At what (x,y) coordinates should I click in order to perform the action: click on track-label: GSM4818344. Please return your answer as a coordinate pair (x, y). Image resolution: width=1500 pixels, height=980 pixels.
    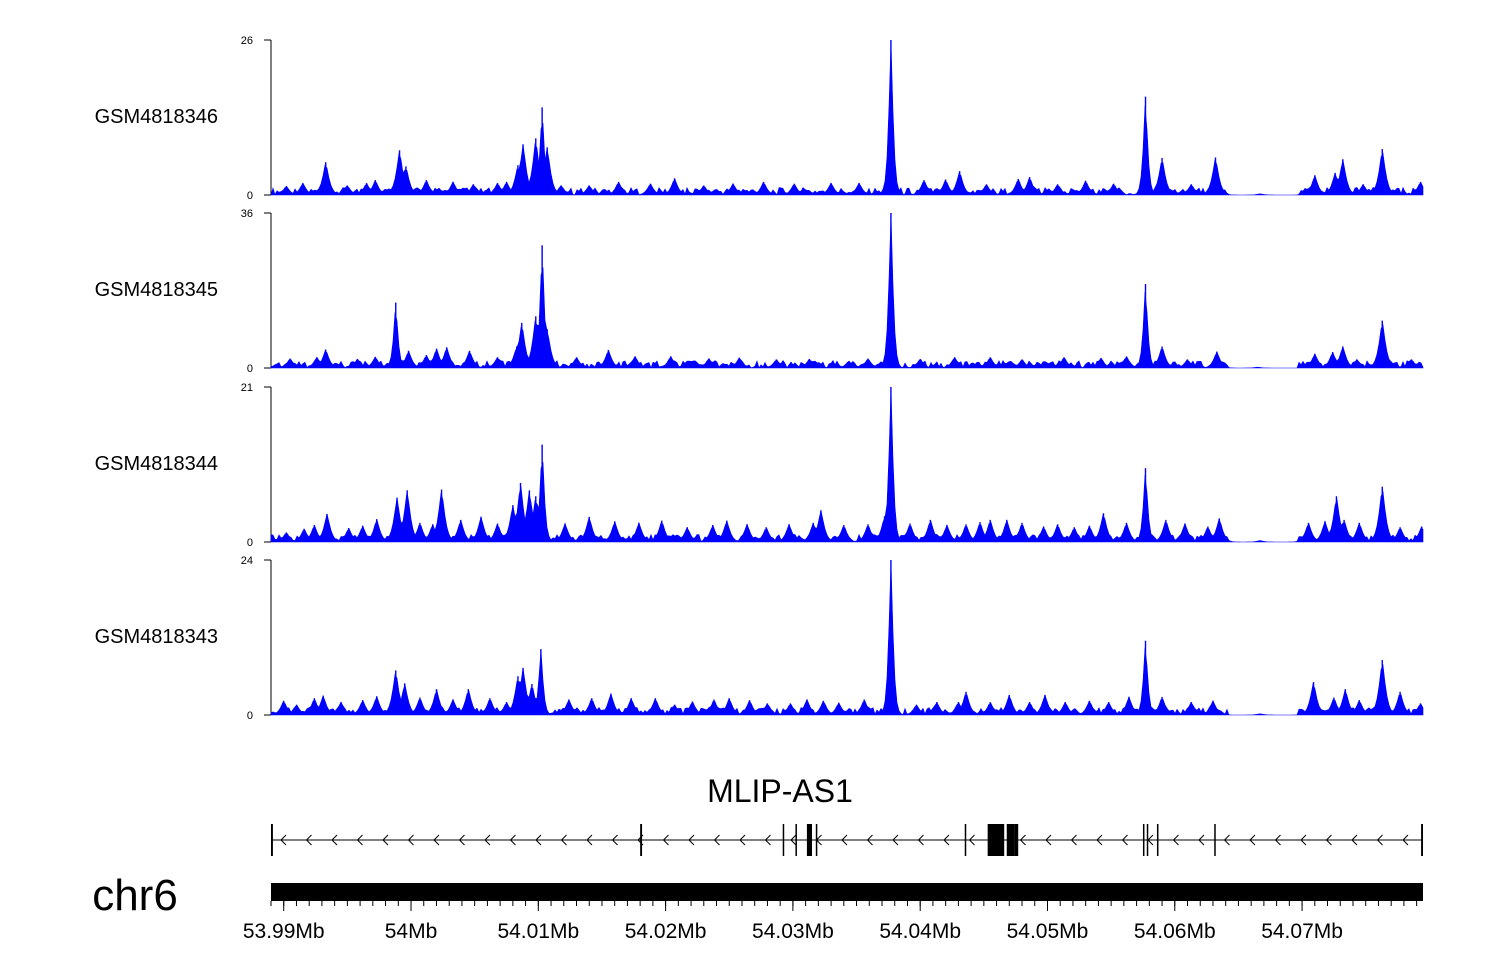
    Looking at the image, I should click on (156, 464).